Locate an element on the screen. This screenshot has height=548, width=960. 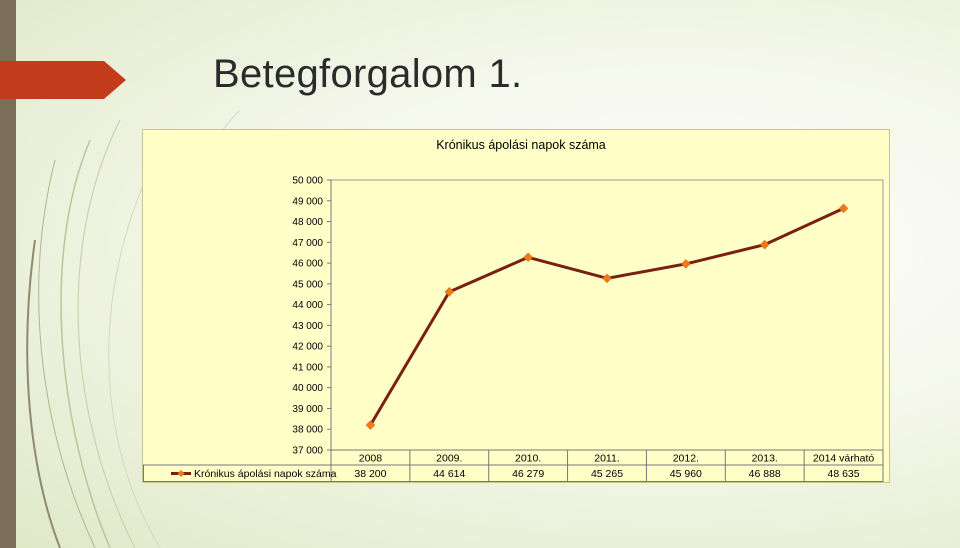
y-tick-label: 41 000 is located at coordinates (307, 367).